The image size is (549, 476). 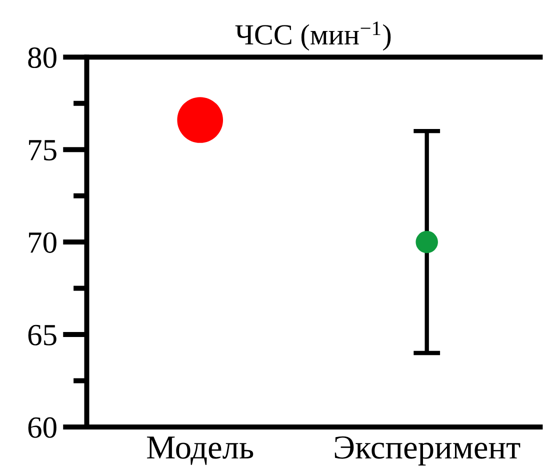 I want to click on x-tick-label: Модель, so click(x=200, y=450).